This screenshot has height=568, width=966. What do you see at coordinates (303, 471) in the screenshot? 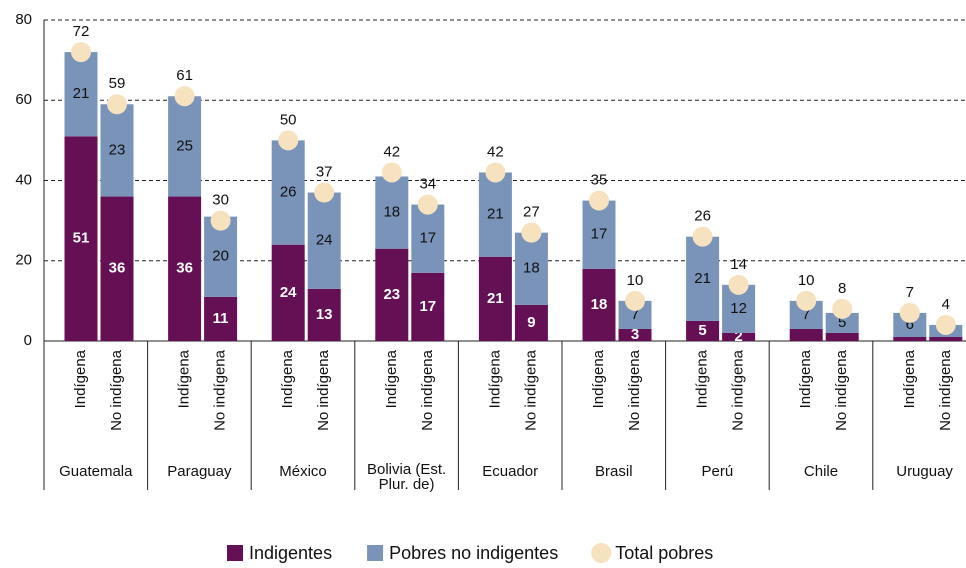
I see `group-label: México` at bounding box center [303, 471].